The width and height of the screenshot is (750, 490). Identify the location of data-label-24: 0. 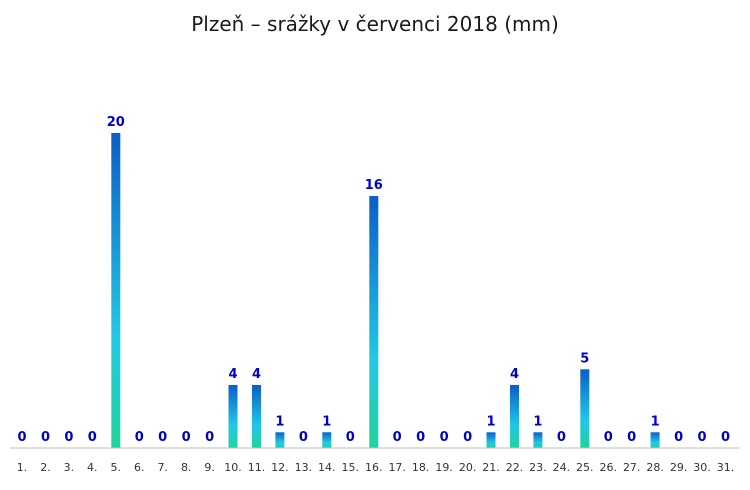
(561, 437).